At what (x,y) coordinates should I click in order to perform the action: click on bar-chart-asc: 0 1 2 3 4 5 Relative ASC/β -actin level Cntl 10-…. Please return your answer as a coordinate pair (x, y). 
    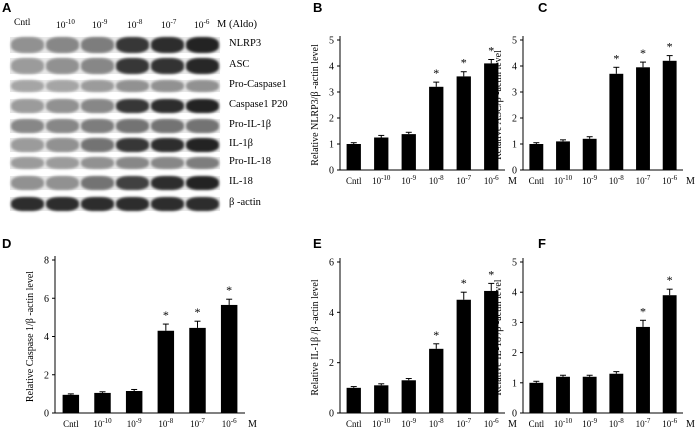
    Looking at the image, I should click on (594, 112).